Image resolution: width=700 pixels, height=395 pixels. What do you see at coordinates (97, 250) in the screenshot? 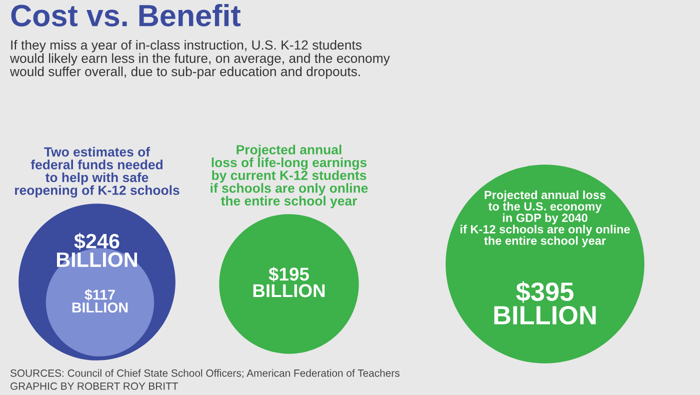
I see `data-label: $246 BILLION` at bounding box center [97, 250].